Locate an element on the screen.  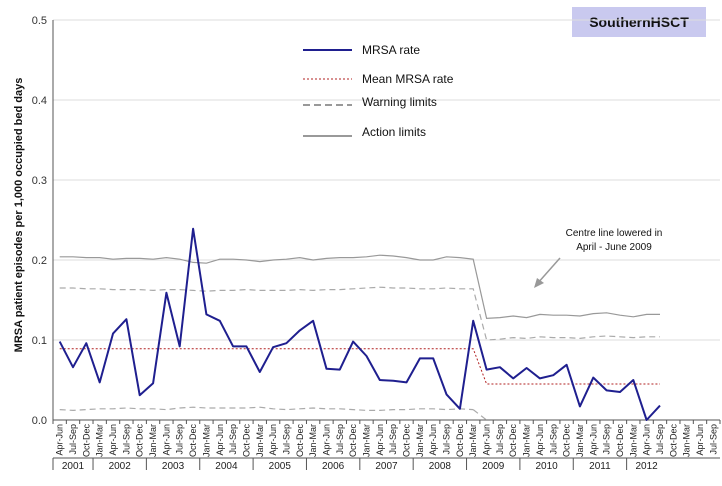
year-label: 2012 is located at coordinates (647, 466).